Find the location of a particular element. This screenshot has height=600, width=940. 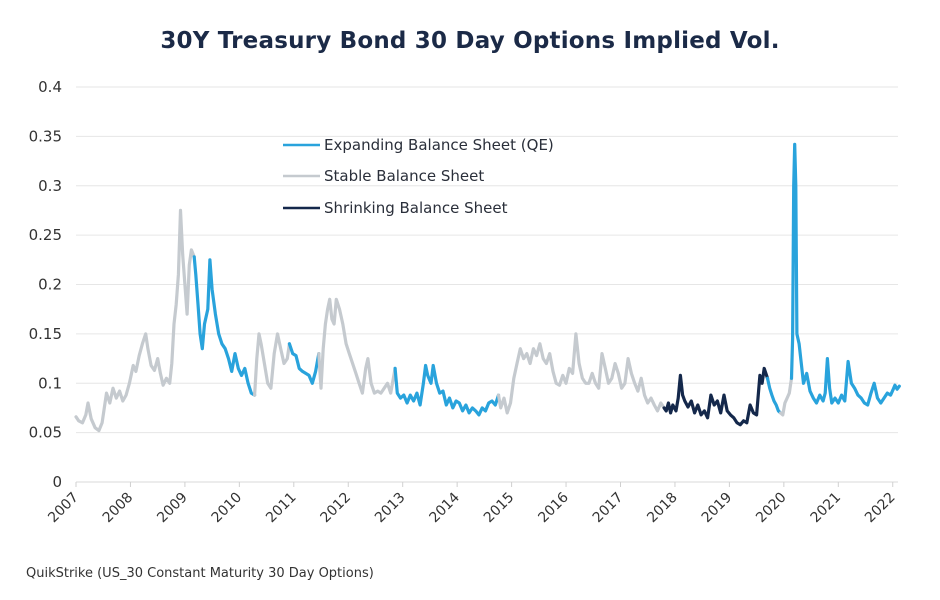

x-tick-label: 2013 is located at coordinates (390, 508).